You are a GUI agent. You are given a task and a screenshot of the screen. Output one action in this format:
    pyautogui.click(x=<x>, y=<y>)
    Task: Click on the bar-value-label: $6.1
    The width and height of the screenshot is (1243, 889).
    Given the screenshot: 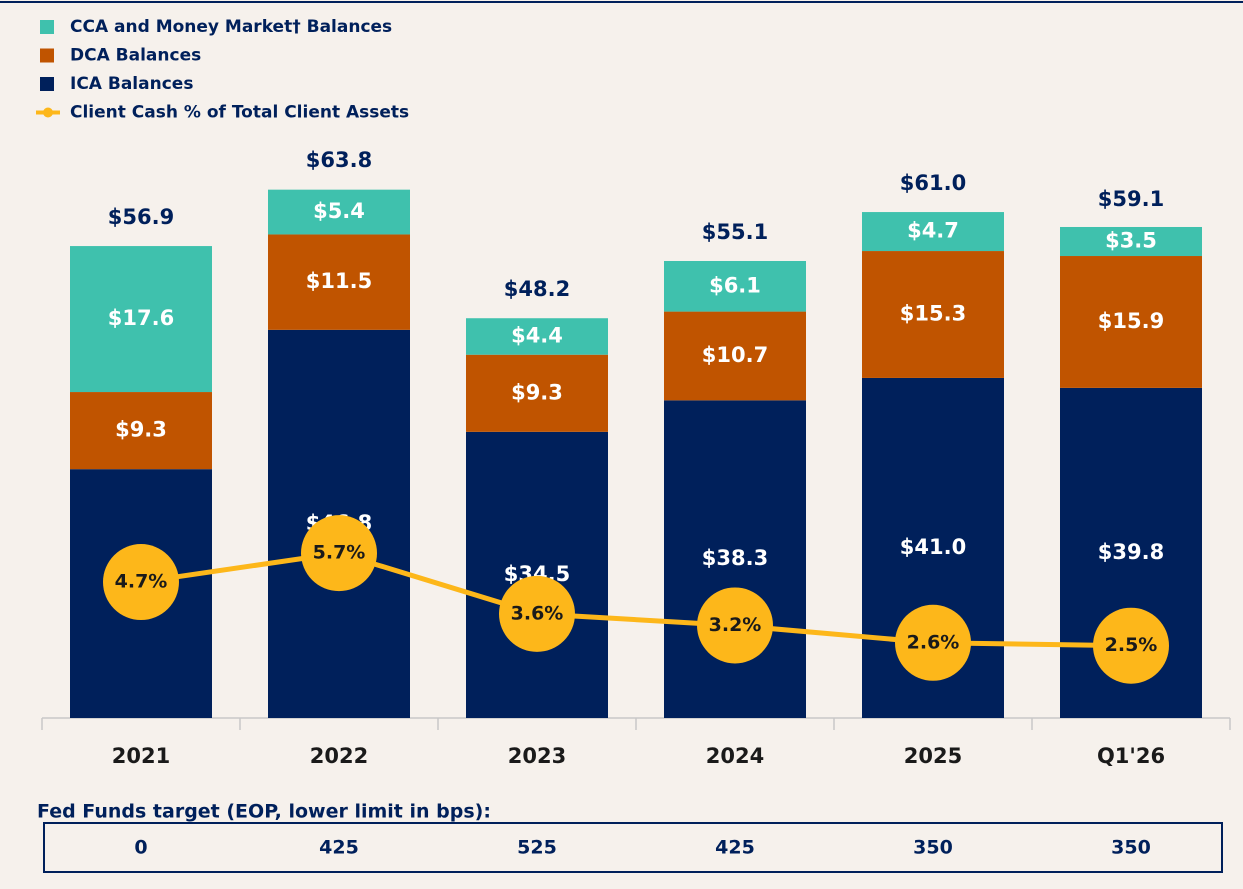 What is the action you would take?
    pyautogui.click(x=735, y=285)
    